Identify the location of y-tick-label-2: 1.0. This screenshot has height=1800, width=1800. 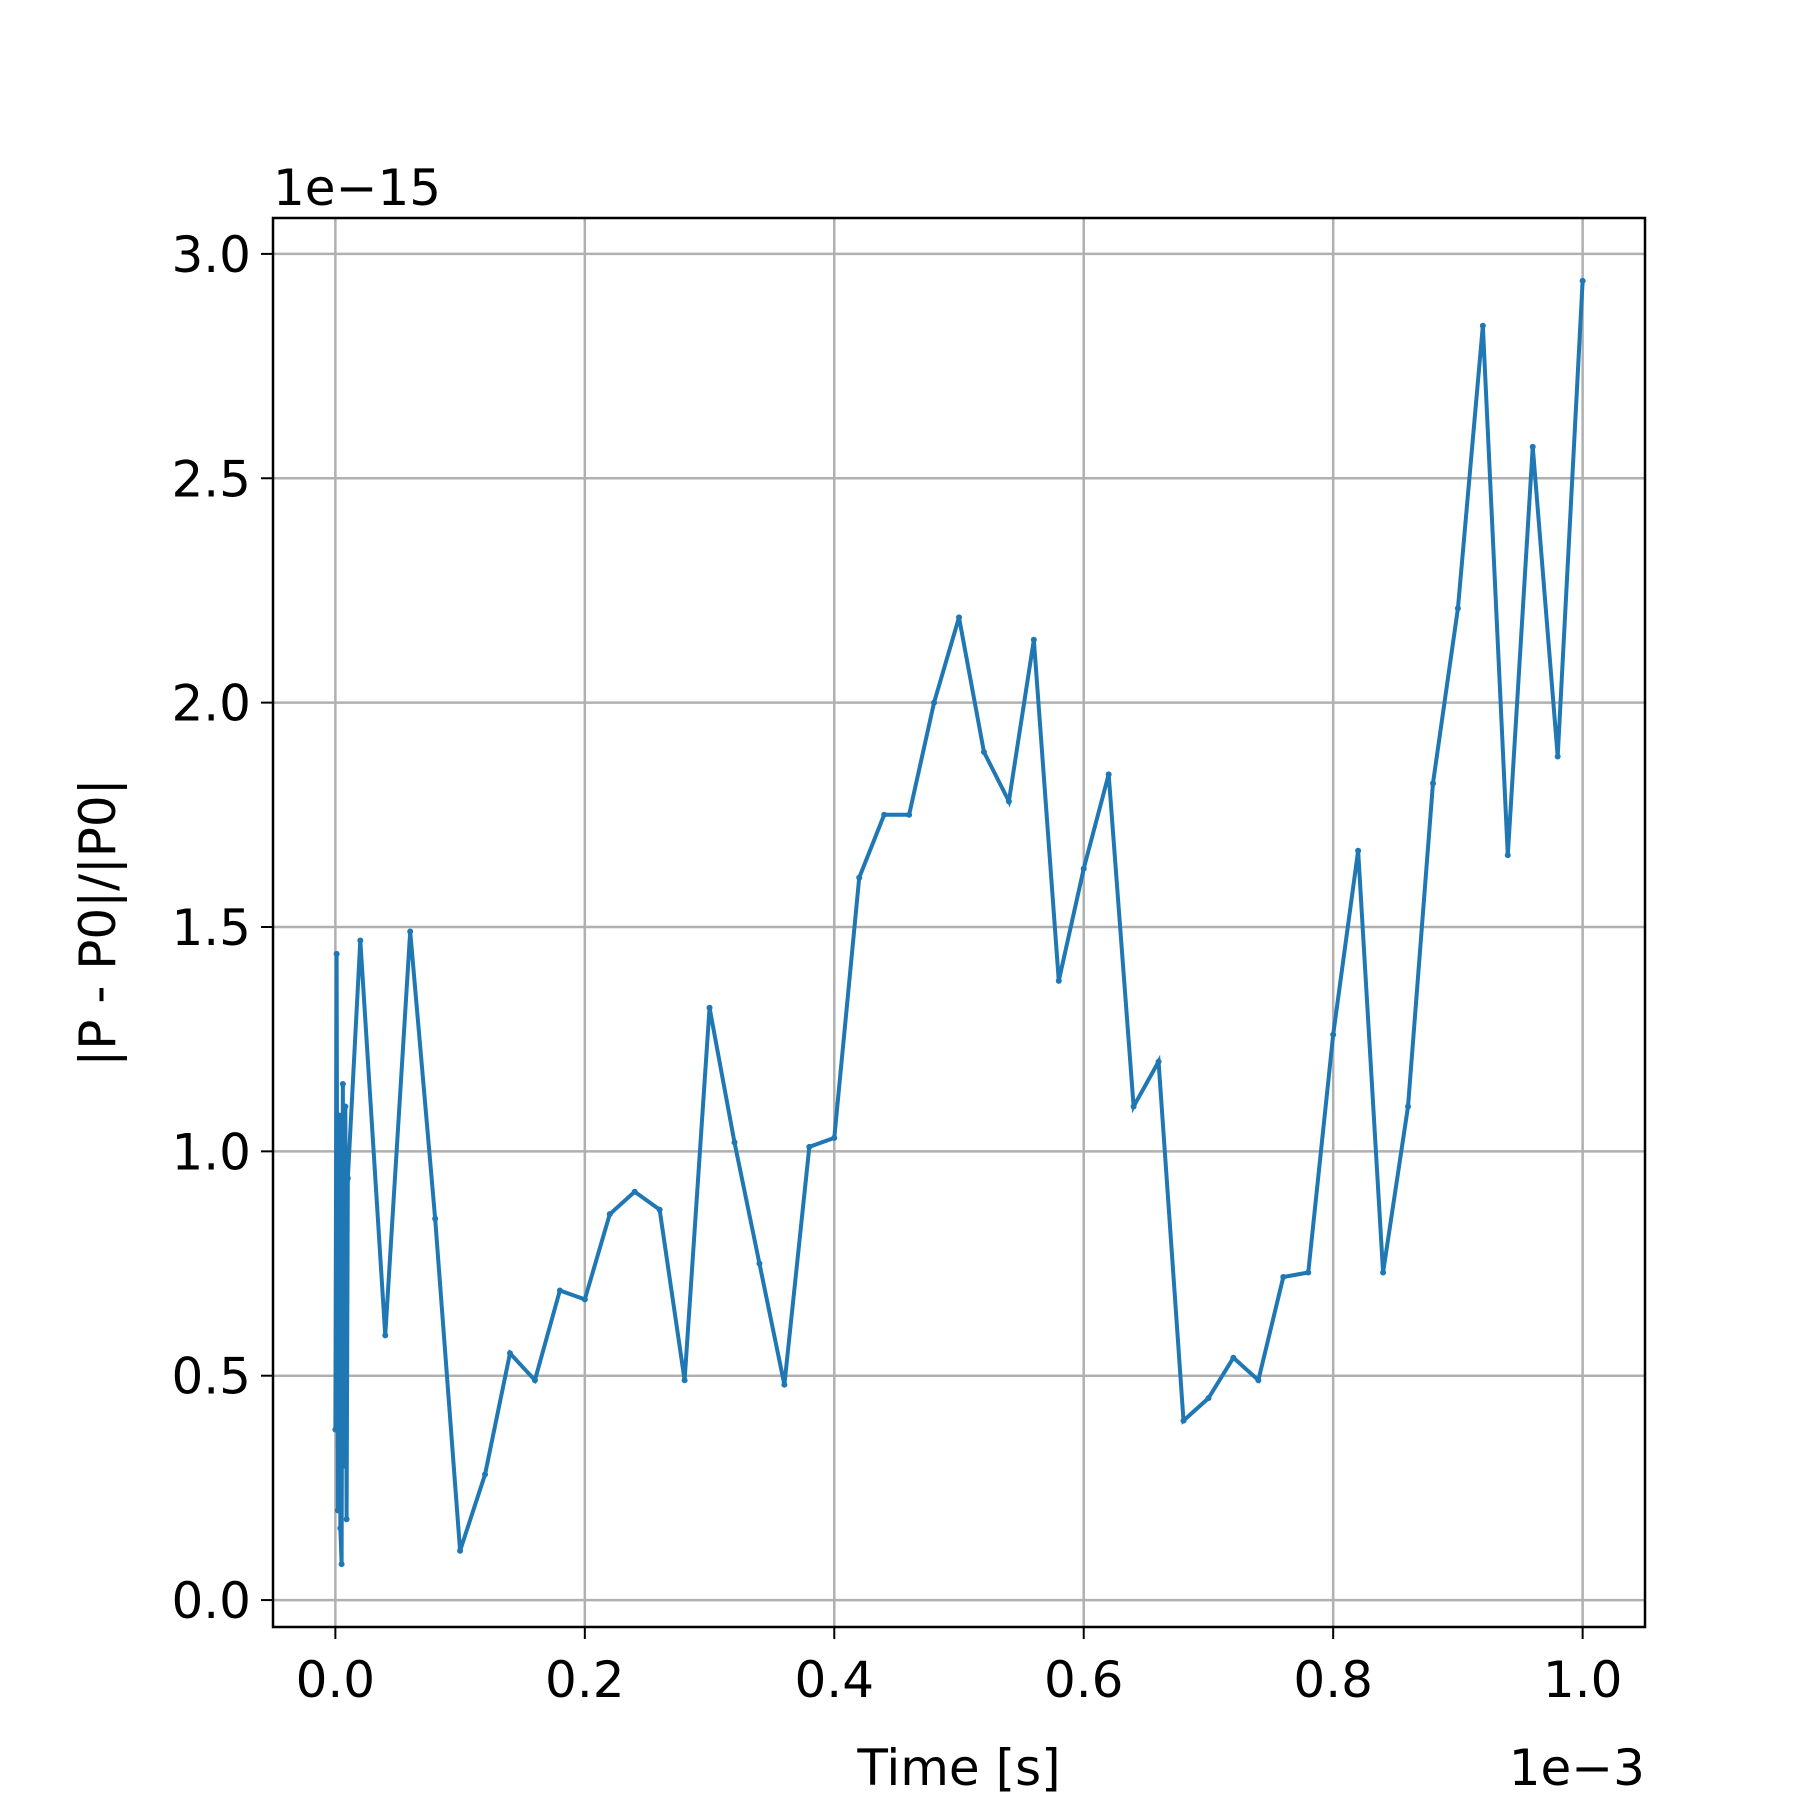
(211, 1152).